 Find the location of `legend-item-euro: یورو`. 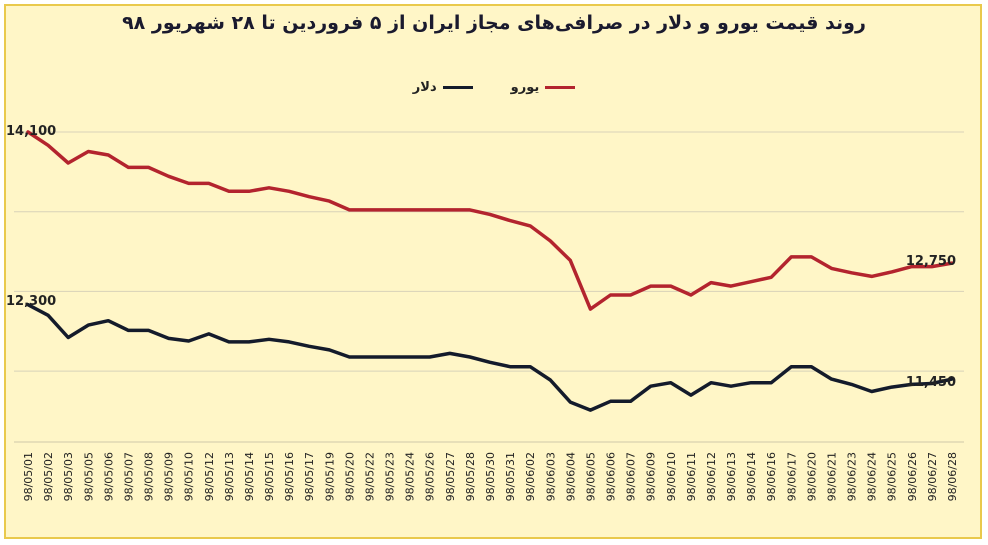

legend-item-euro: یورو is located at coordinates (543, 87).